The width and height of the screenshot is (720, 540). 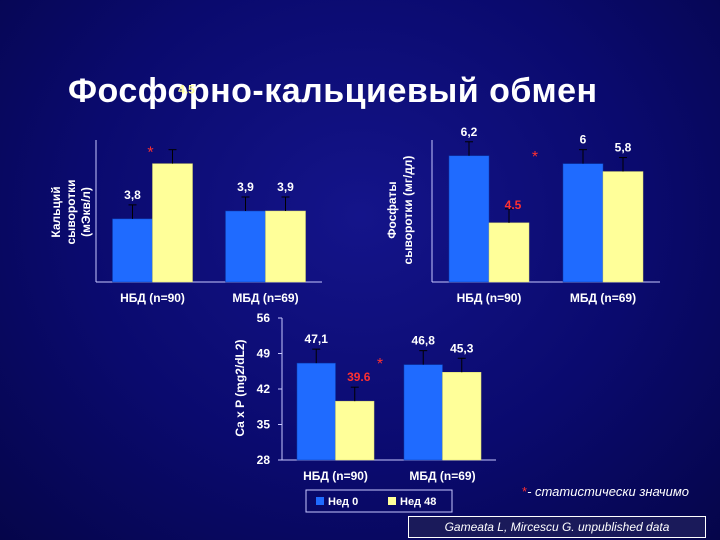 What do you see at coordinates (557, 527) in the screenshot?
I see `source-citation: Gameata L, Mircescu G. unpublished data` at bounding box center [557, 527].